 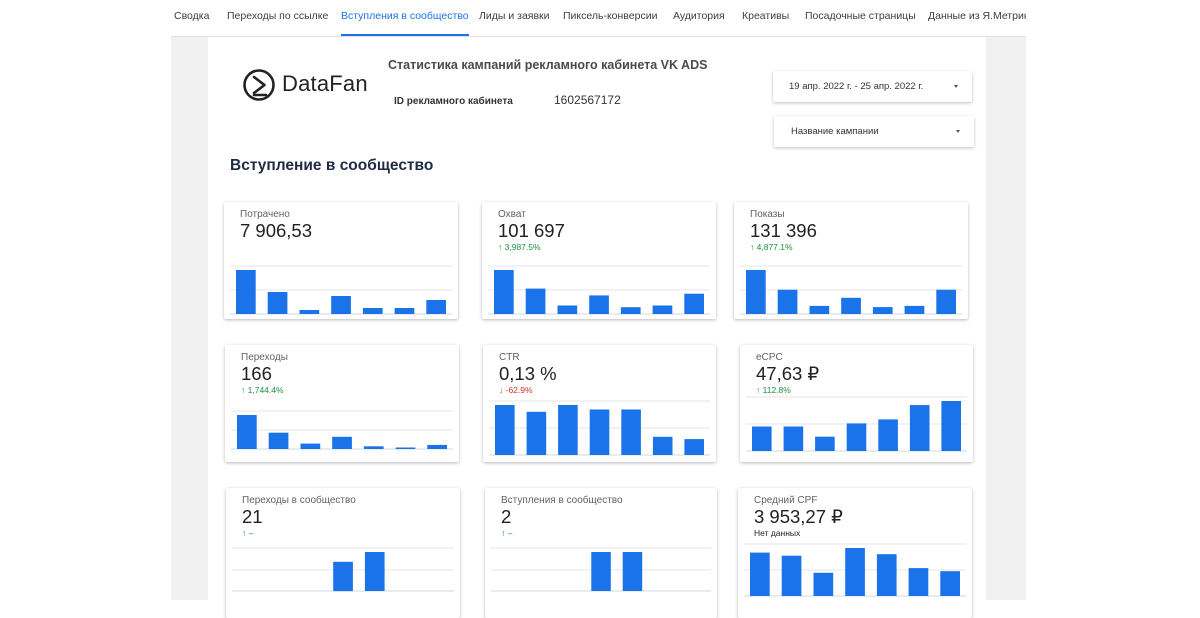 I want to click on scorecard: Показы 131 396 ↑ 4,877.1%, so click(x=851, y=260).